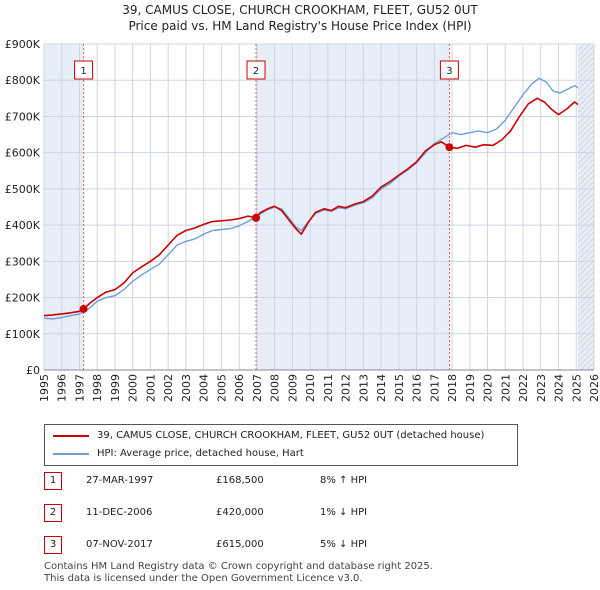  What do you see at coordinates (150, 388) in the screenshot?
I see `x-tick-label: 2001` at bounding box center [150, 388].